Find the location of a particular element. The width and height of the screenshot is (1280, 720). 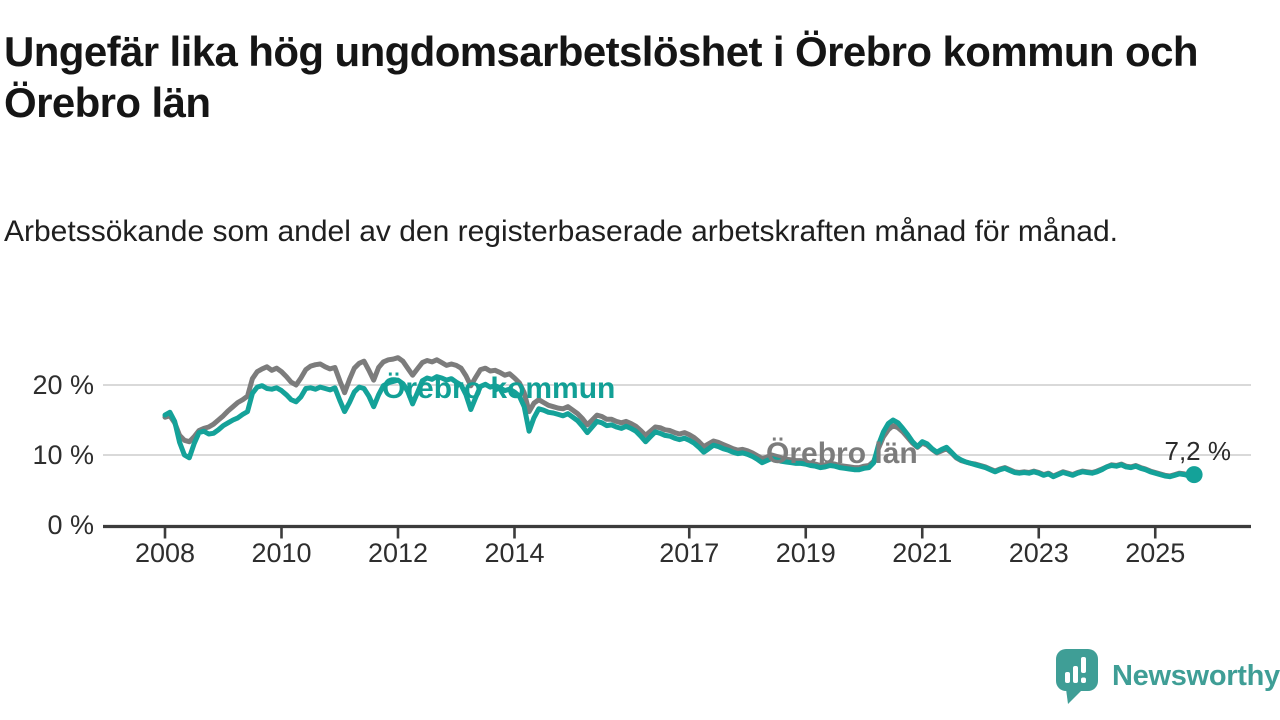

x-axis-tick-label: 2008 is located at coordinates (165, 553).